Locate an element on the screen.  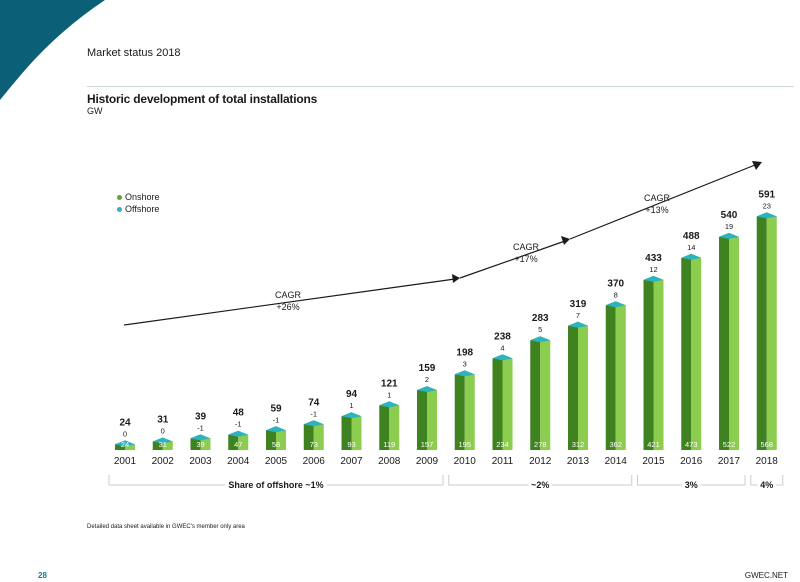
x-tick-label: 2006 is located at coordinates (314, 461).